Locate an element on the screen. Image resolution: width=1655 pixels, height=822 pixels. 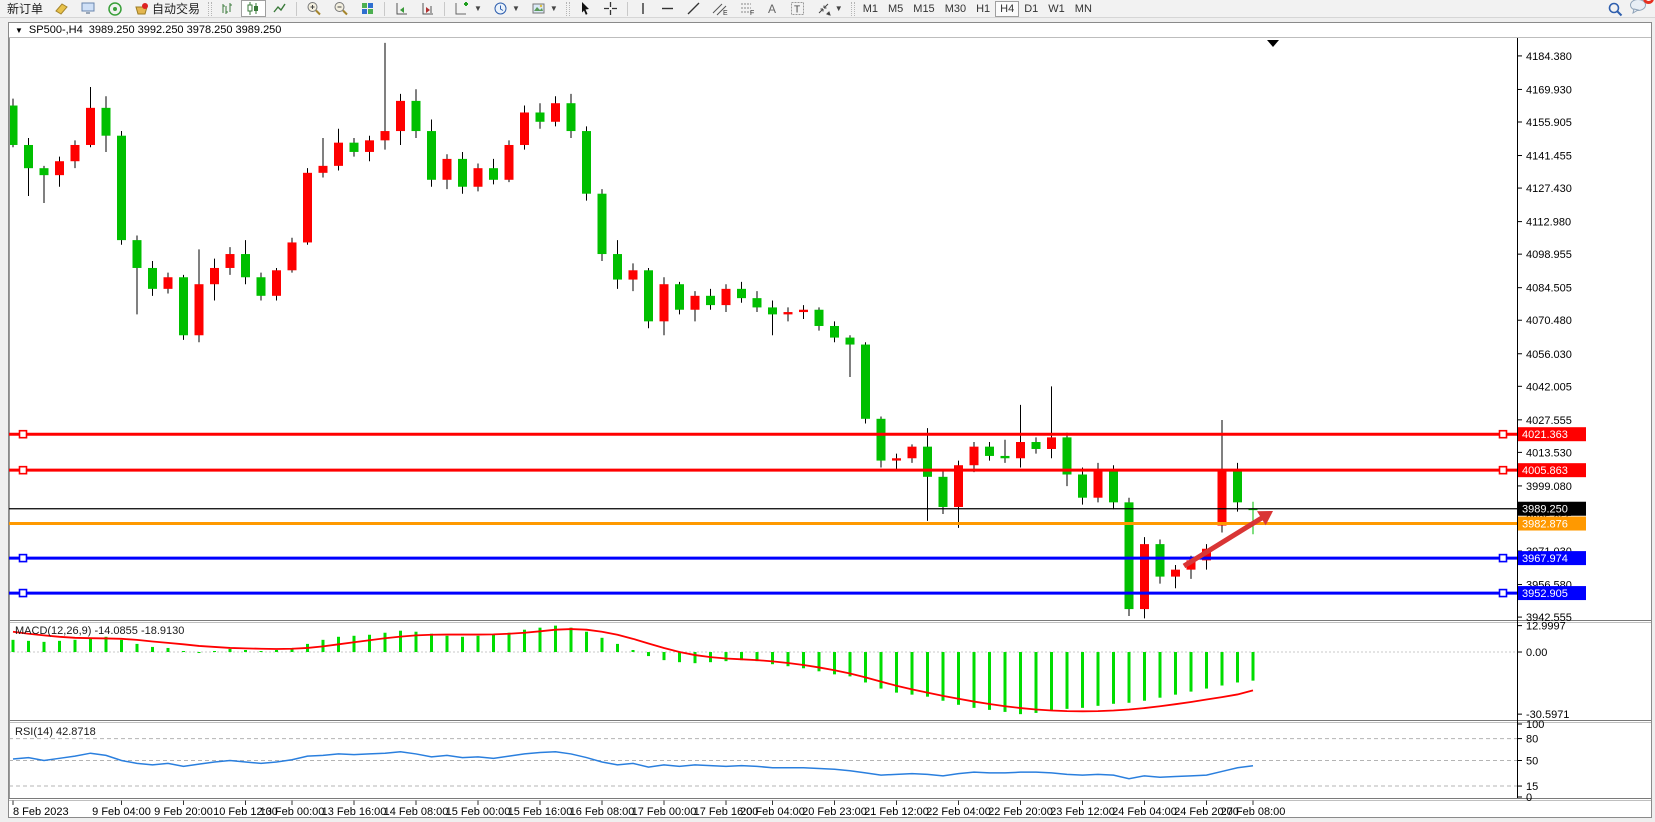
template-button: ▼ is located at coordinates (544, 8).